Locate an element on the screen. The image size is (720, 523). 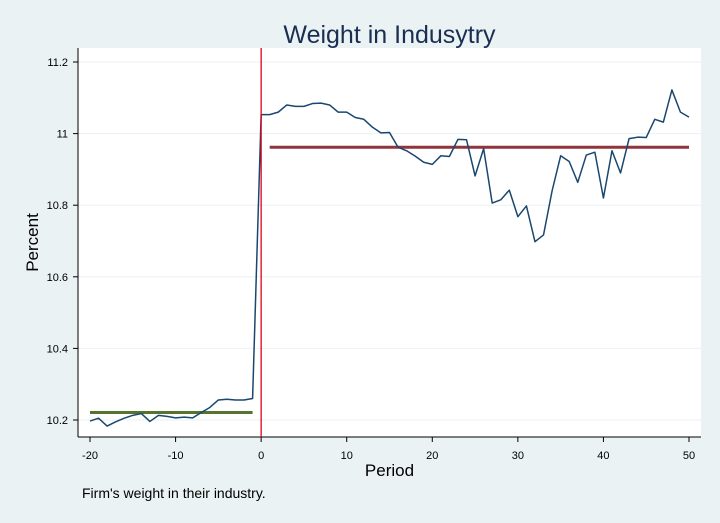
x-tick-label: 50 is located at coordinates (689, 456).